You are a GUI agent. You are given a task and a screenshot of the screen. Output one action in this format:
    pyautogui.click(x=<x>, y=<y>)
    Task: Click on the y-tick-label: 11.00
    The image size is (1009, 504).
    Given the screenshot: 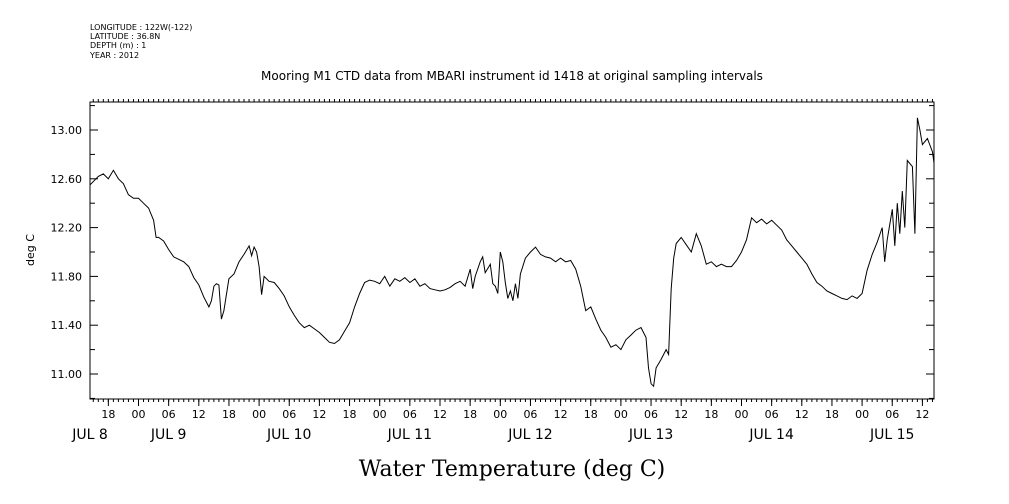 What is the action you would take?
    pyautogui.click(x=67, y=374)
    